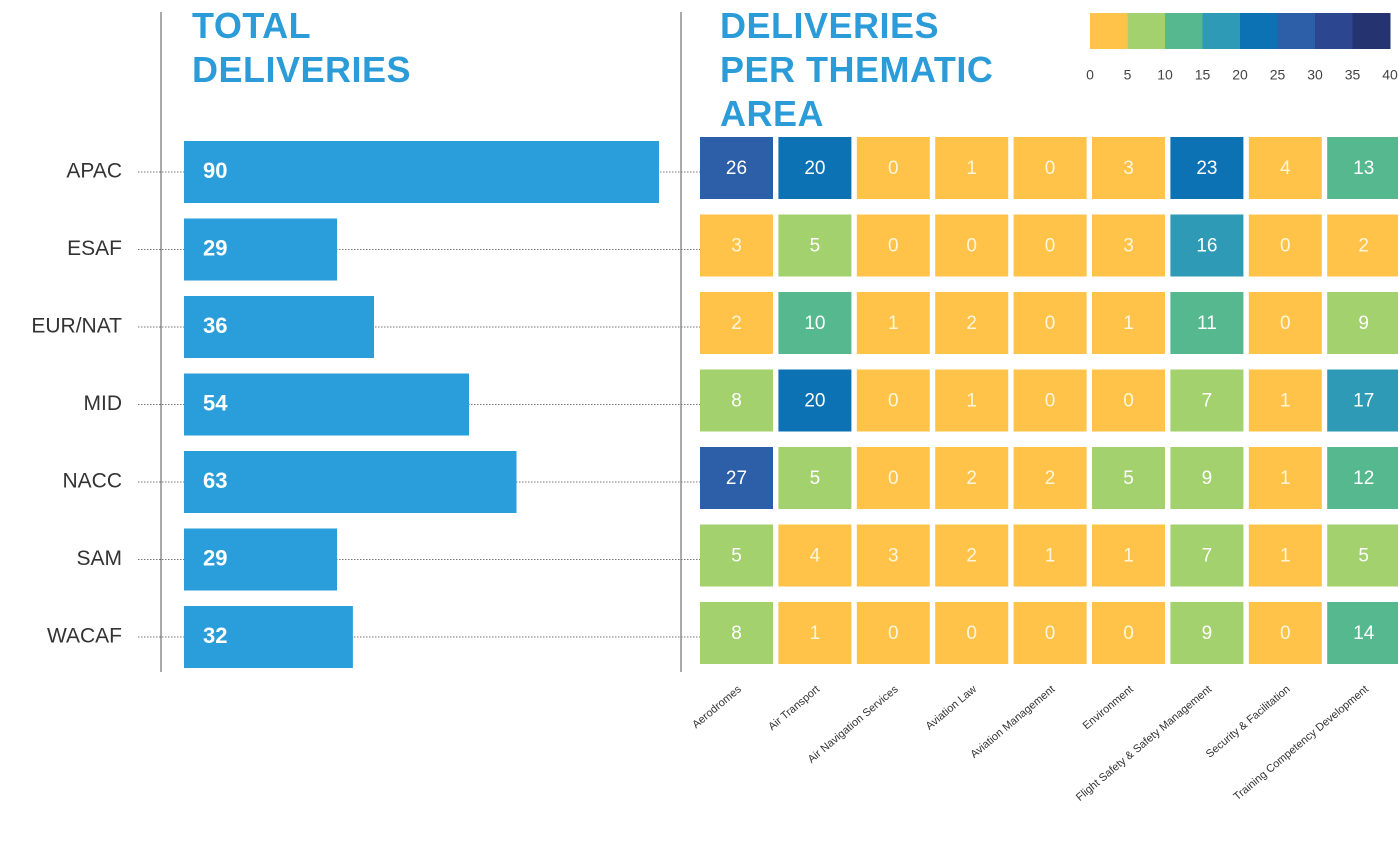 This screenshot has height=857, width=1398. Describe the element at coordinates (1128, 75) in the screenshot. I see `legend-tick-label: 5` at that location.